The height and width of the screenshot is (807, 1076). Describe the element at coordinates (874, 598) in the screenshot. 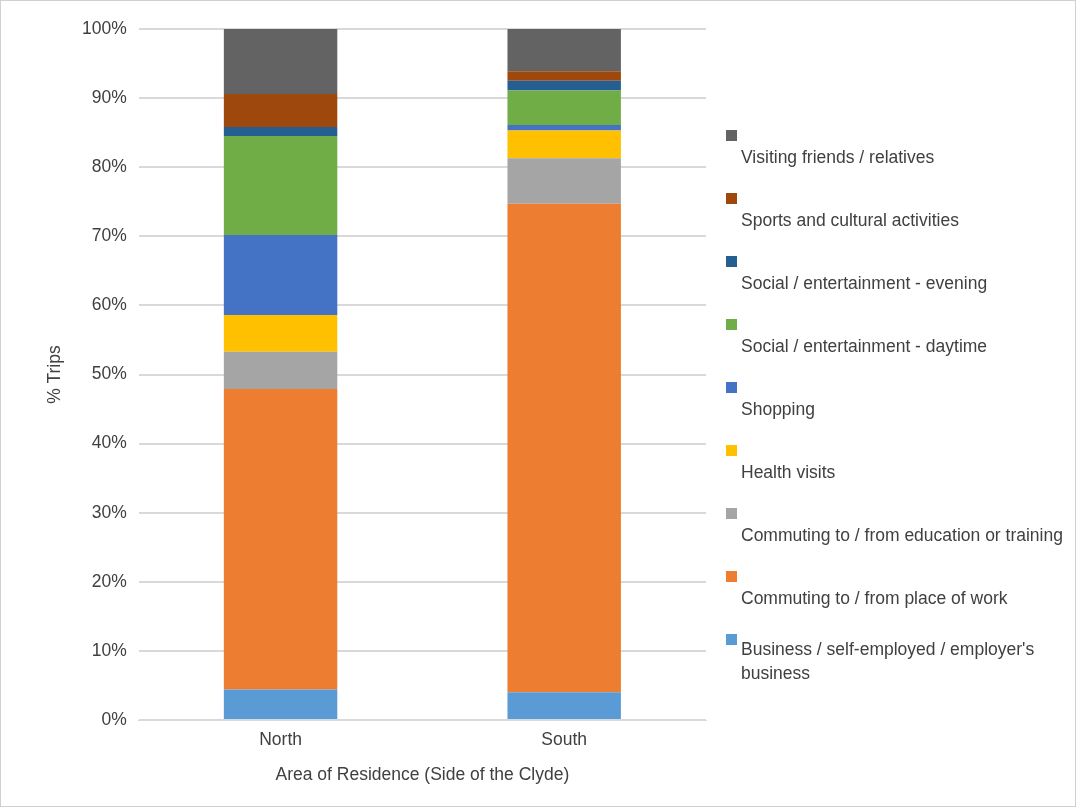

I see `legend-label: Commuting to / from place of work` at that location.